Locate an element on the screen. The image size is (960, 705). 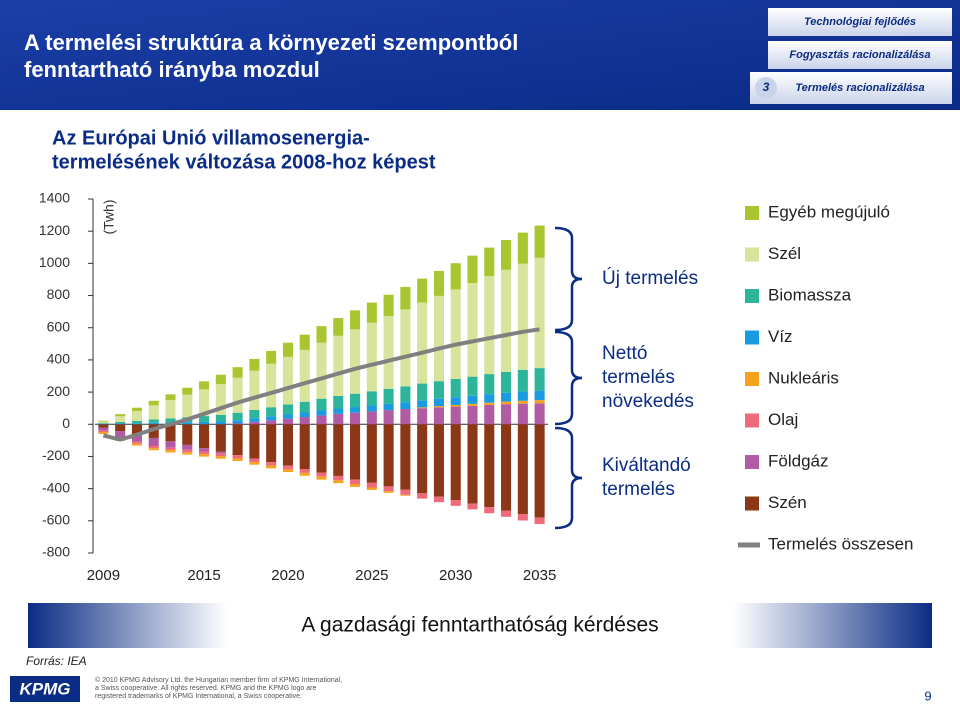
nav-tab-active is located at coordinates (851, 88).